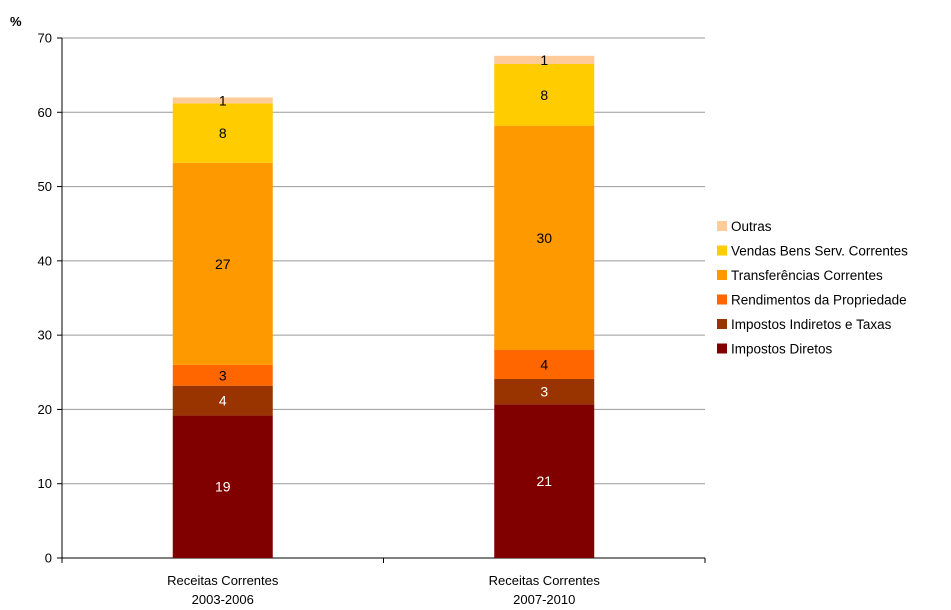 The height and width of the screenshot is (610, 951). What do you see at coordinates (782, 349) in the screenshot?
I see `legend-entry-label: Impostos Diretos` at bounding box center [782, 349].